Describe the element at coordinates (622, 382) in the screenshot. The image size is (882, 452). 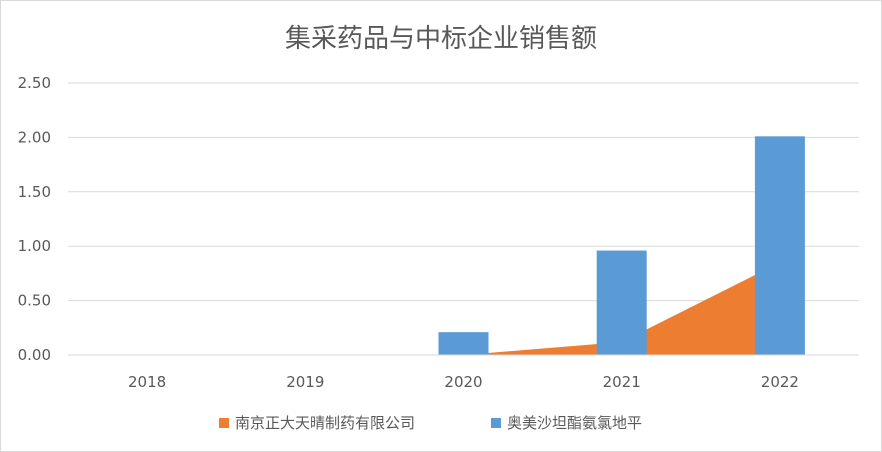
I see `x-tick-label: 2021` at that location.